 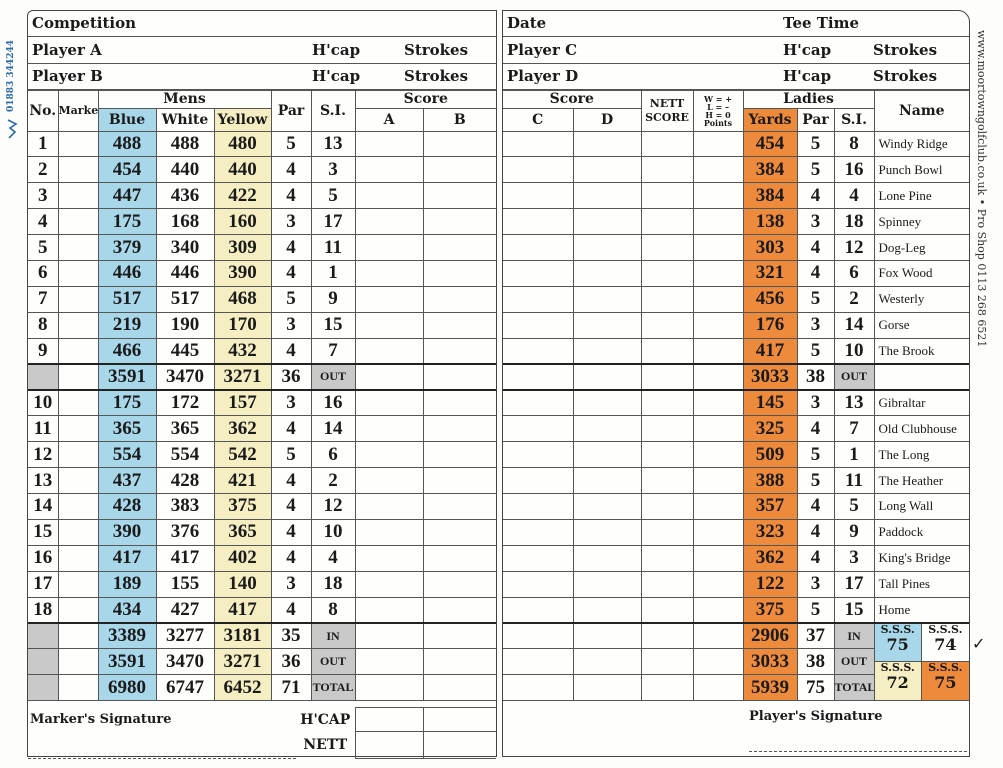 What do you see at coordinates (858, 751) in the screenshot?
I see `player-signature-line` at bounding box center [858, 751].